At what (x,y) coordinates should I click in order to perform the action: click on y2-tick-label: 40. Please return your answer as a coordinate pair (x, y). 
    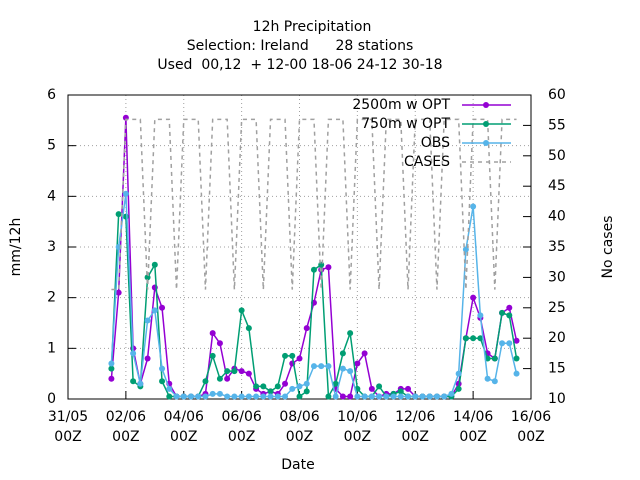
    Looking at the image, I should click on (557, 217).